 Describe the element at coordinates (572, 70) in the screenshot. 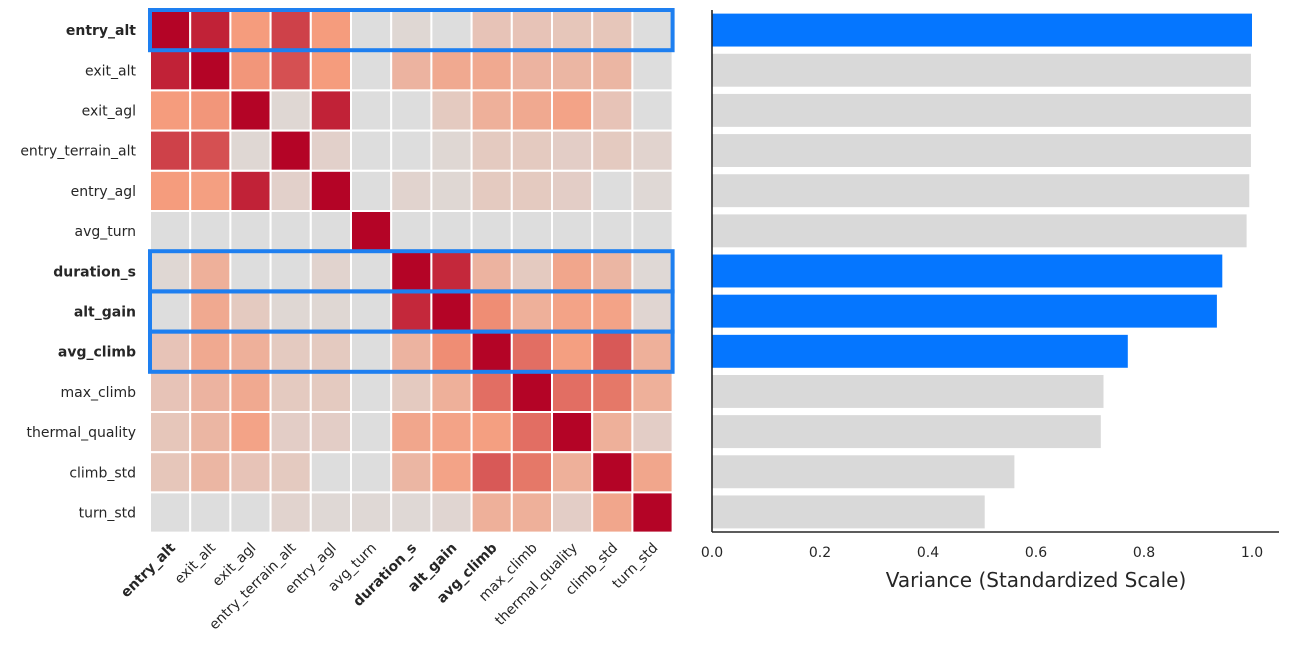

I see `heatmap-cell-exit-alt-thermal-quality` at that location.